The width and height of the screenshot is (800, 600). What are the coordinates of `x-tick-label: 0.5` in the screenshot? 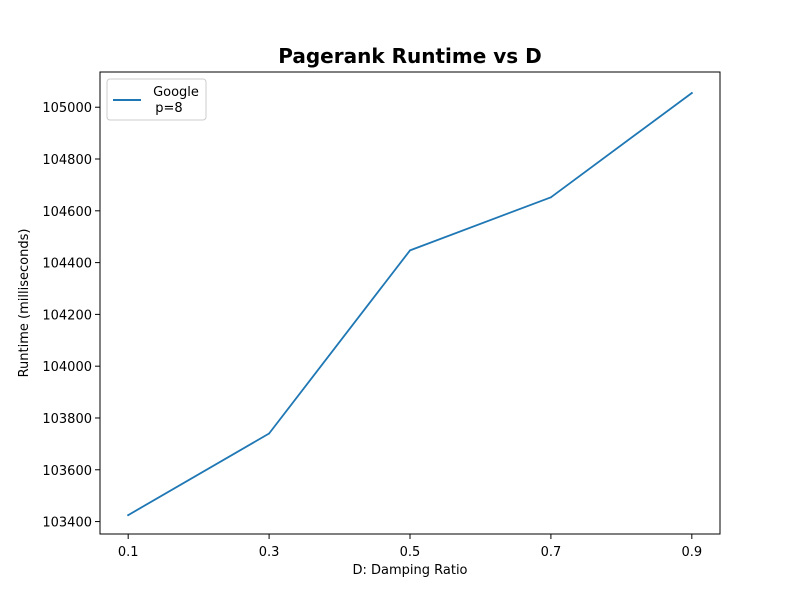 It's located at (410, 552).